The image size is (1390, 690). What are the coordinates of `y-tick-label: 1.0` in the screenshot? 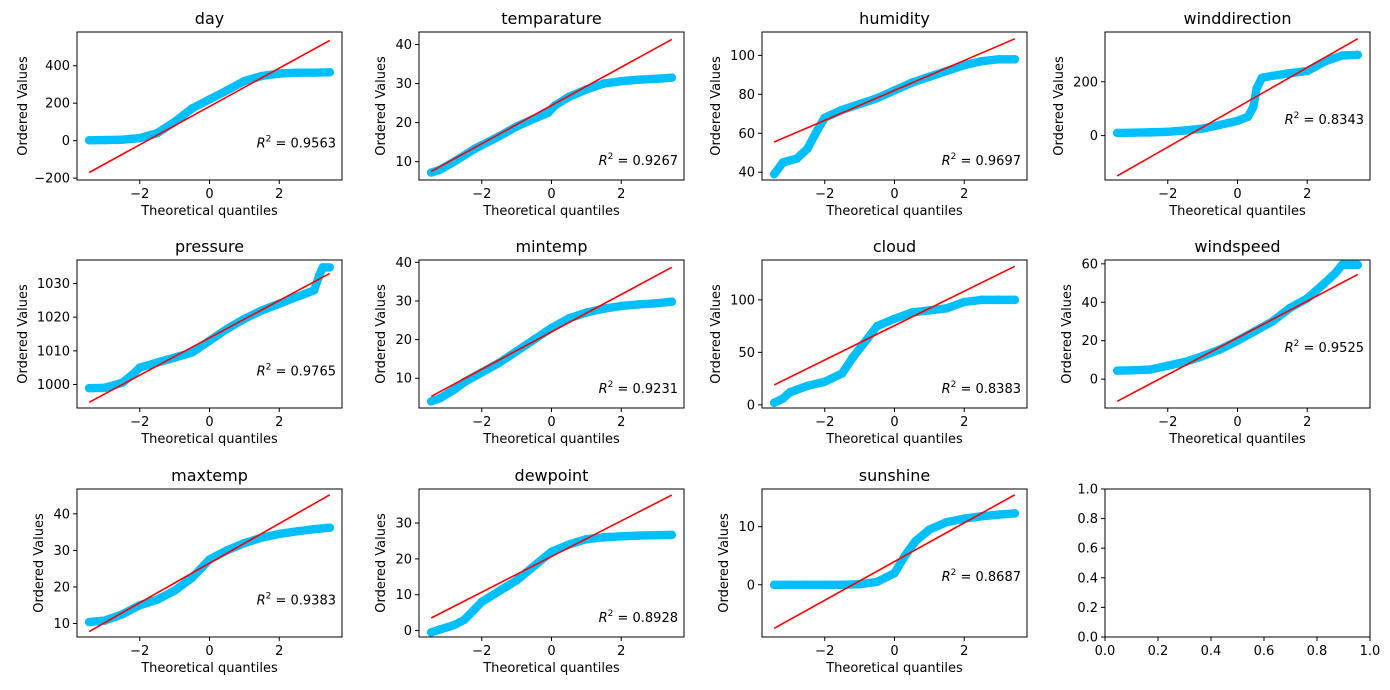 It's located at (1087, 490).